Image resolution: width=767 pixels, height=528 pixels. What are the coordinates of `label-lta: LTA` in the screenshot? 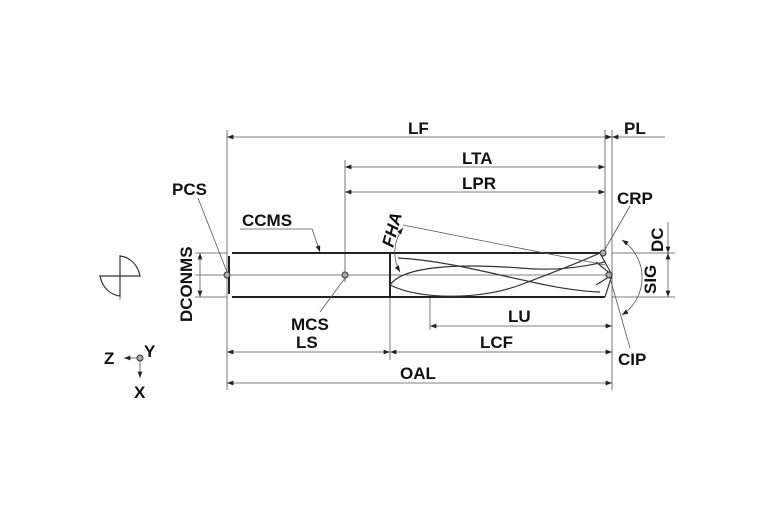 It's located at (477, 158).